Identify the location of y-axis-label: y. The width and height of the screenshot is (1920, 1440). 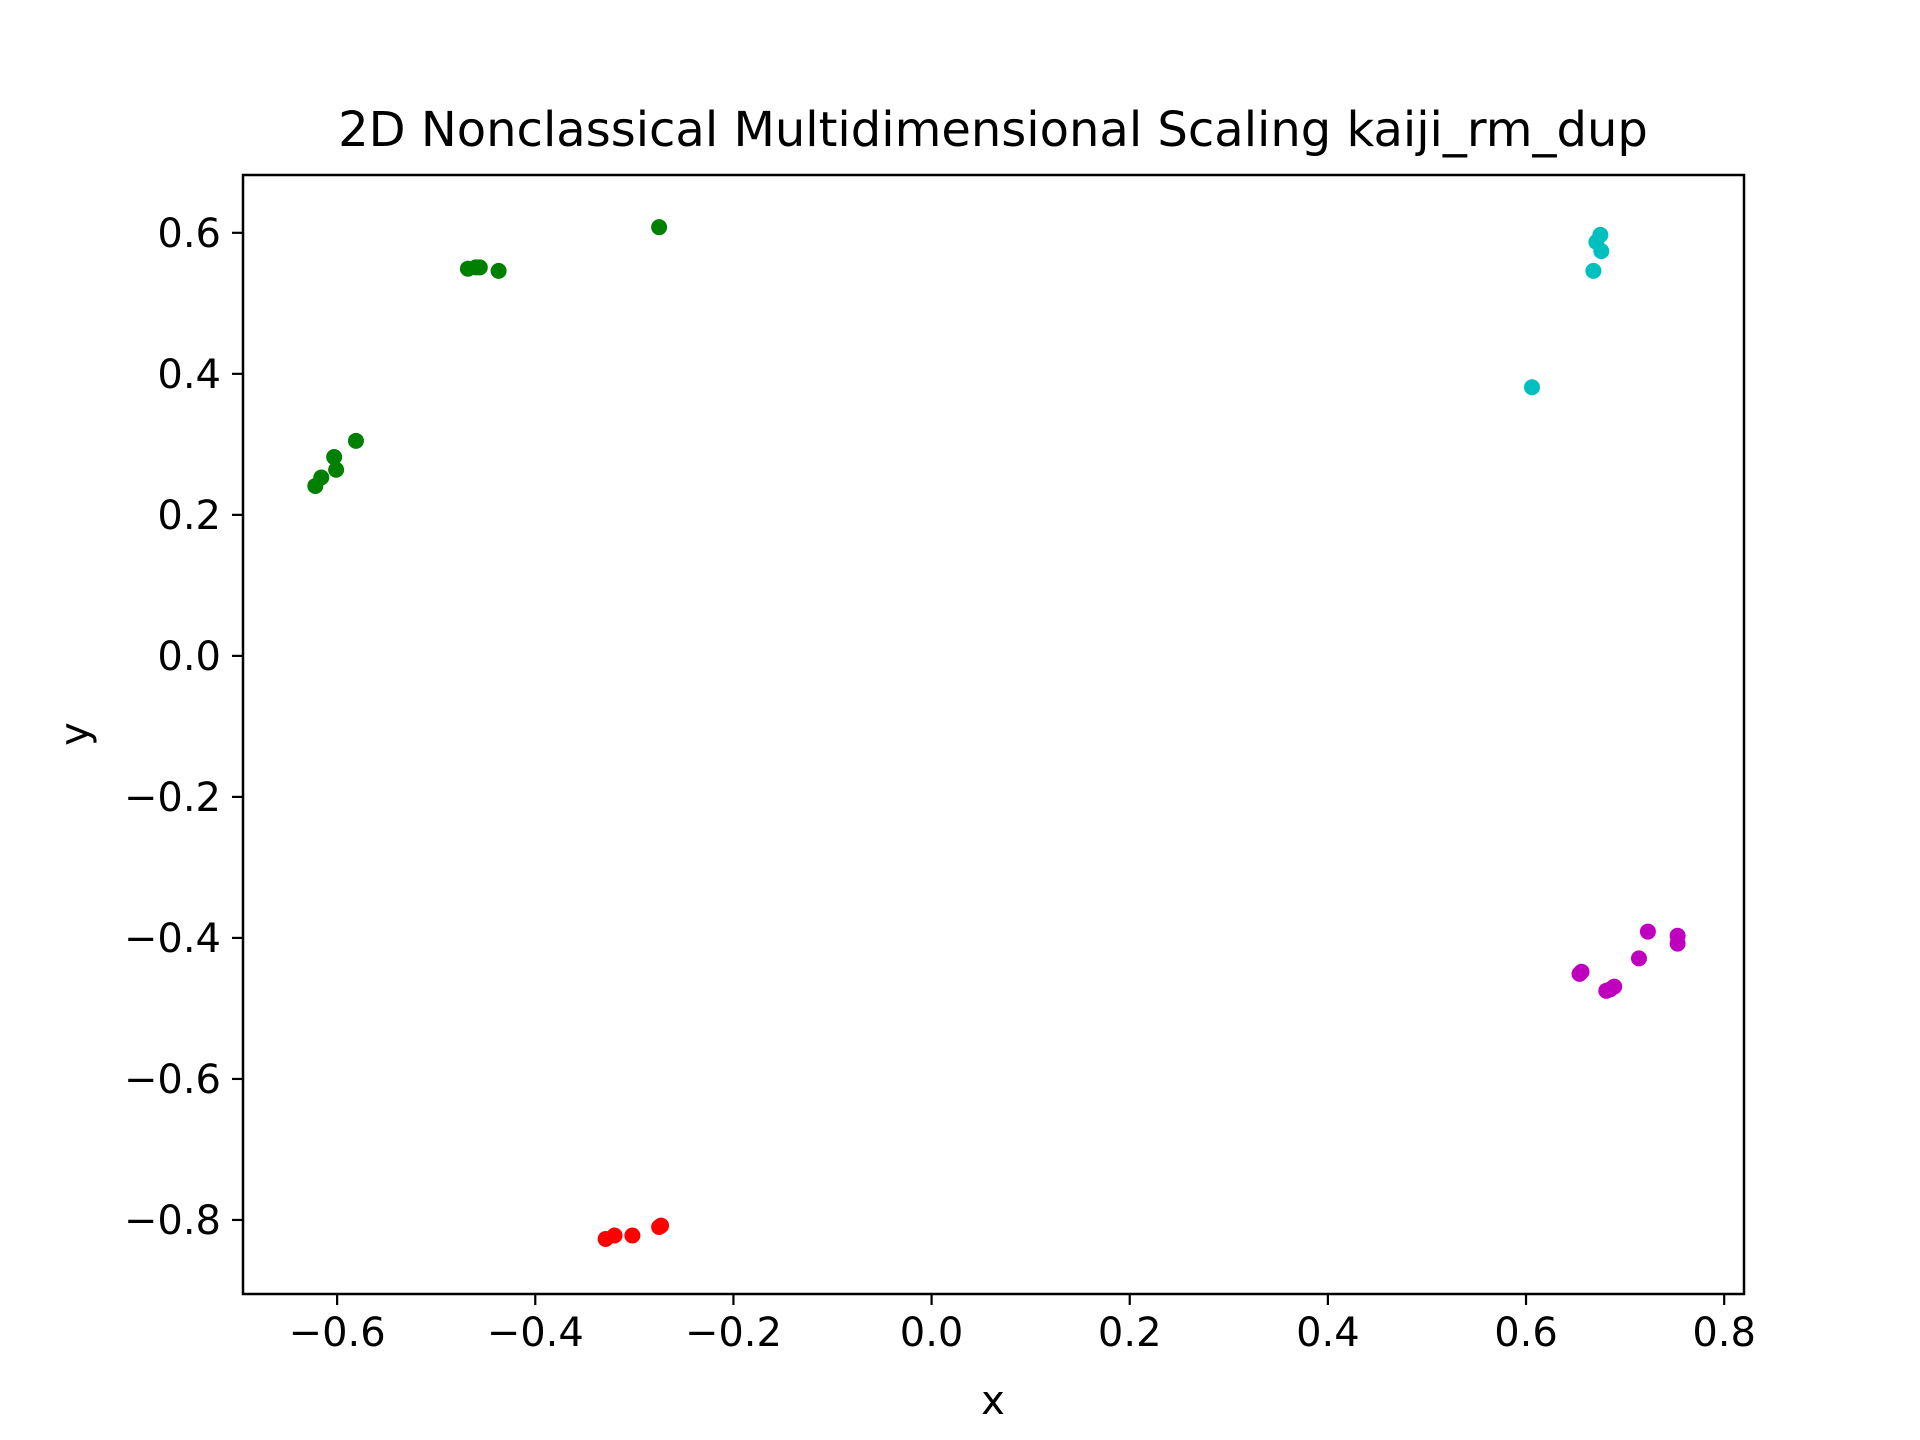
(75, 734).